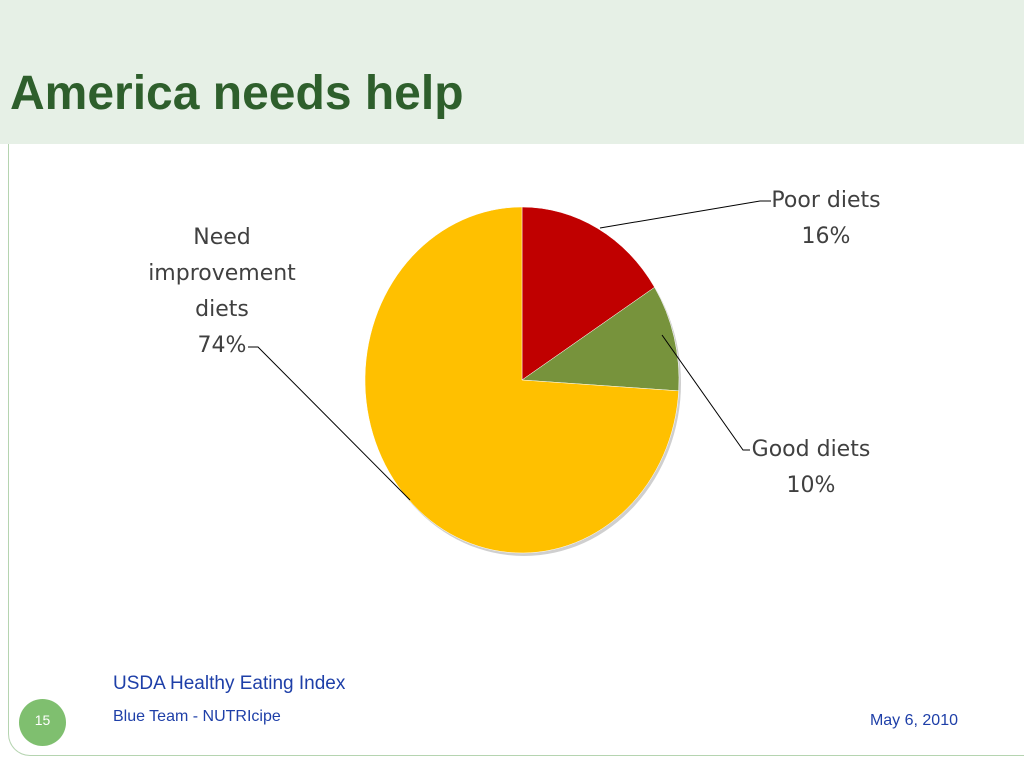  I want to click on page-number-circle, so click(42, 722).